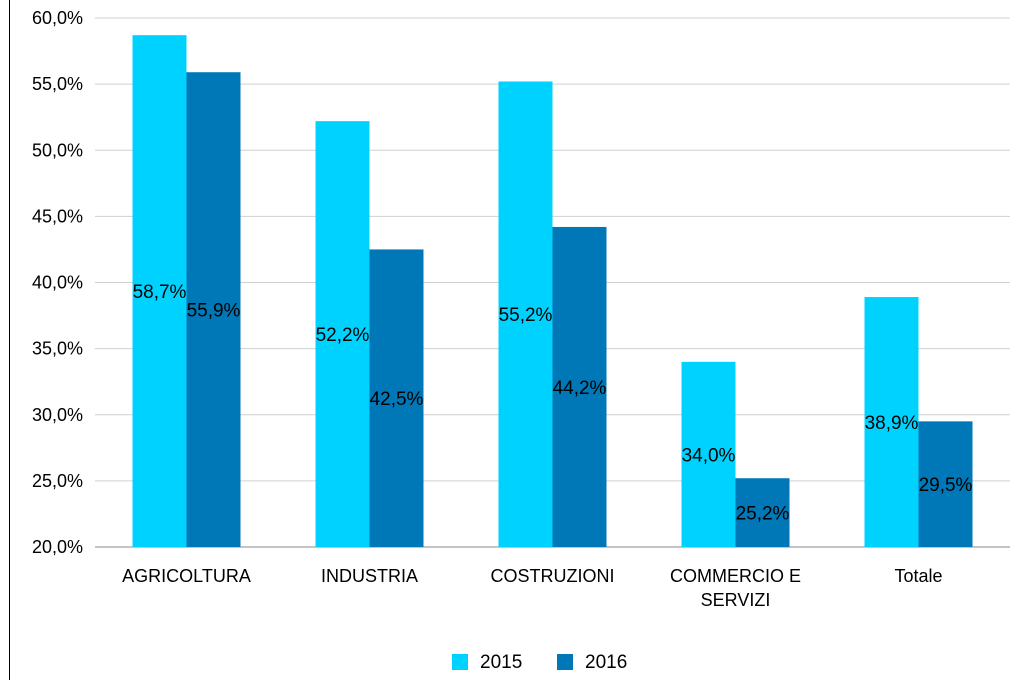 Image resolution: width=1032 pixels, height=685 pixels. I want to click on data-label: 55,9%, so click(214, 311).